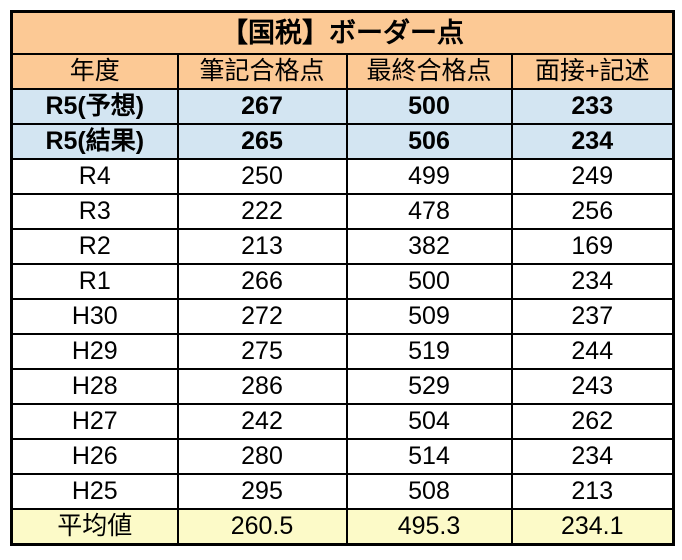  I want to click on written-score-cell: 250, so click(262, 176).